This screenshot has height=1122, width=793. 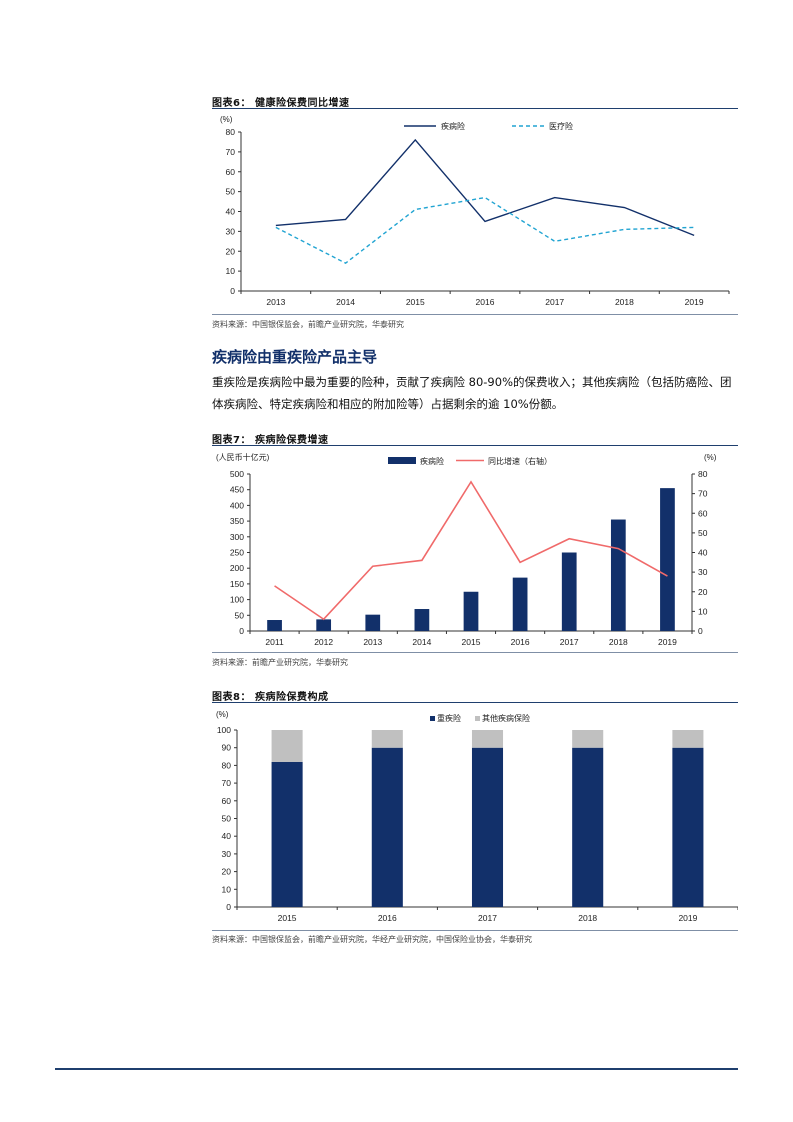 I want to click on left-tick-label: 350, so click(x=237, y=521).